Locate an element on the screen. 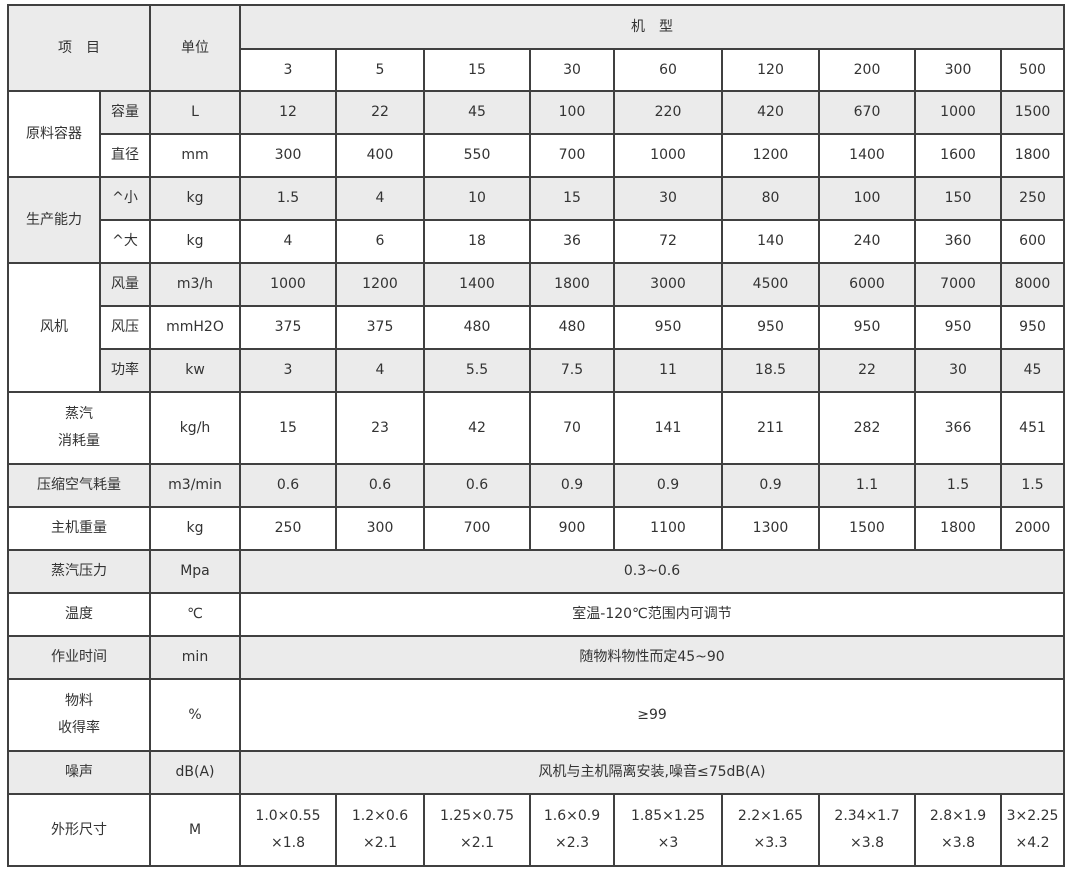 The image size is (1070, 873). row-sublabel-diameter: 直径 is located at coordinates (125, 155).